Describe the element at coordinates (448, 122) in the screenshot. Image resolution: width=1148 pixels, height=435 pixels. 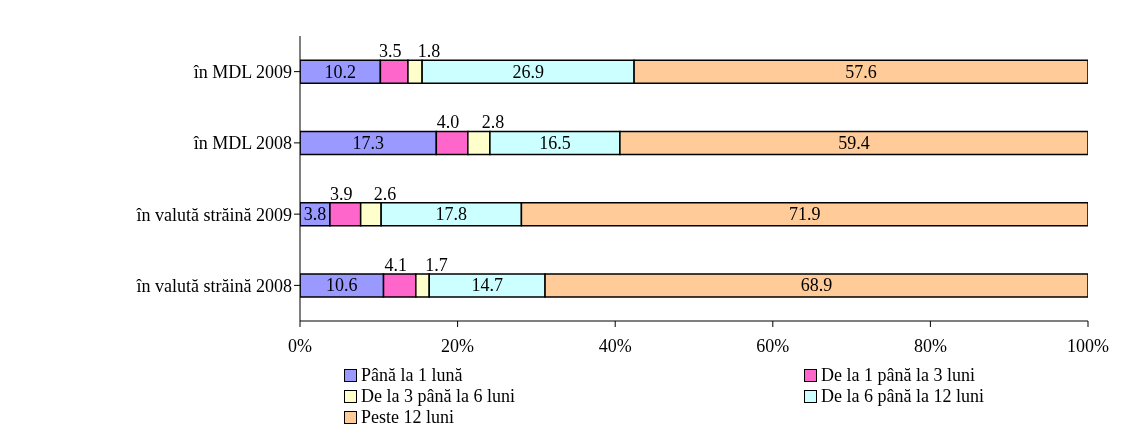
I see `data-label: 4.0` at that location.